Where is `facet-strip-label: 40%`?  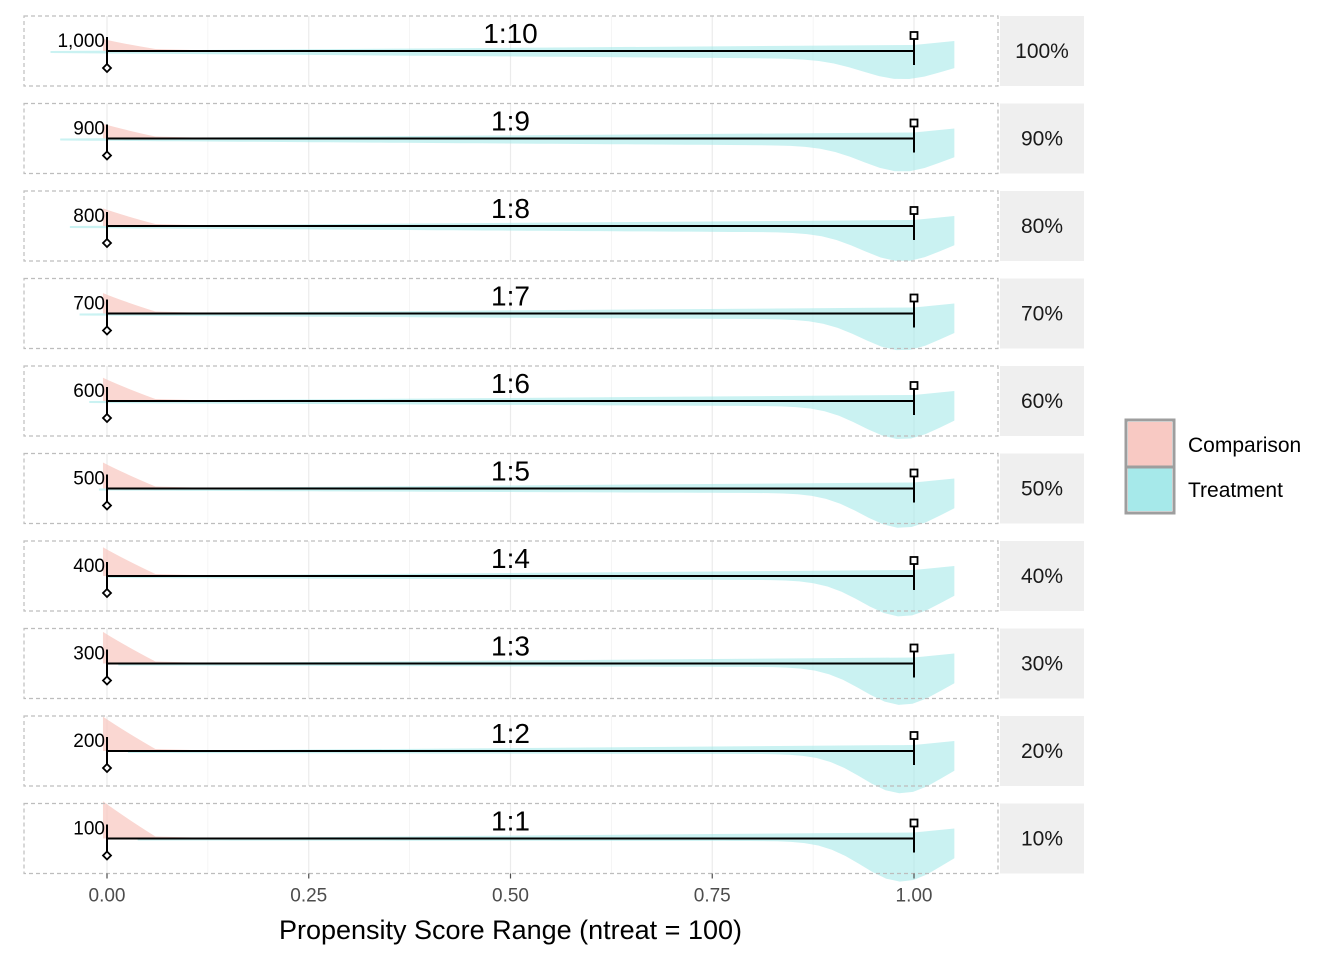 facet-strip-label: 40% is located at coordinates (1042, 576).